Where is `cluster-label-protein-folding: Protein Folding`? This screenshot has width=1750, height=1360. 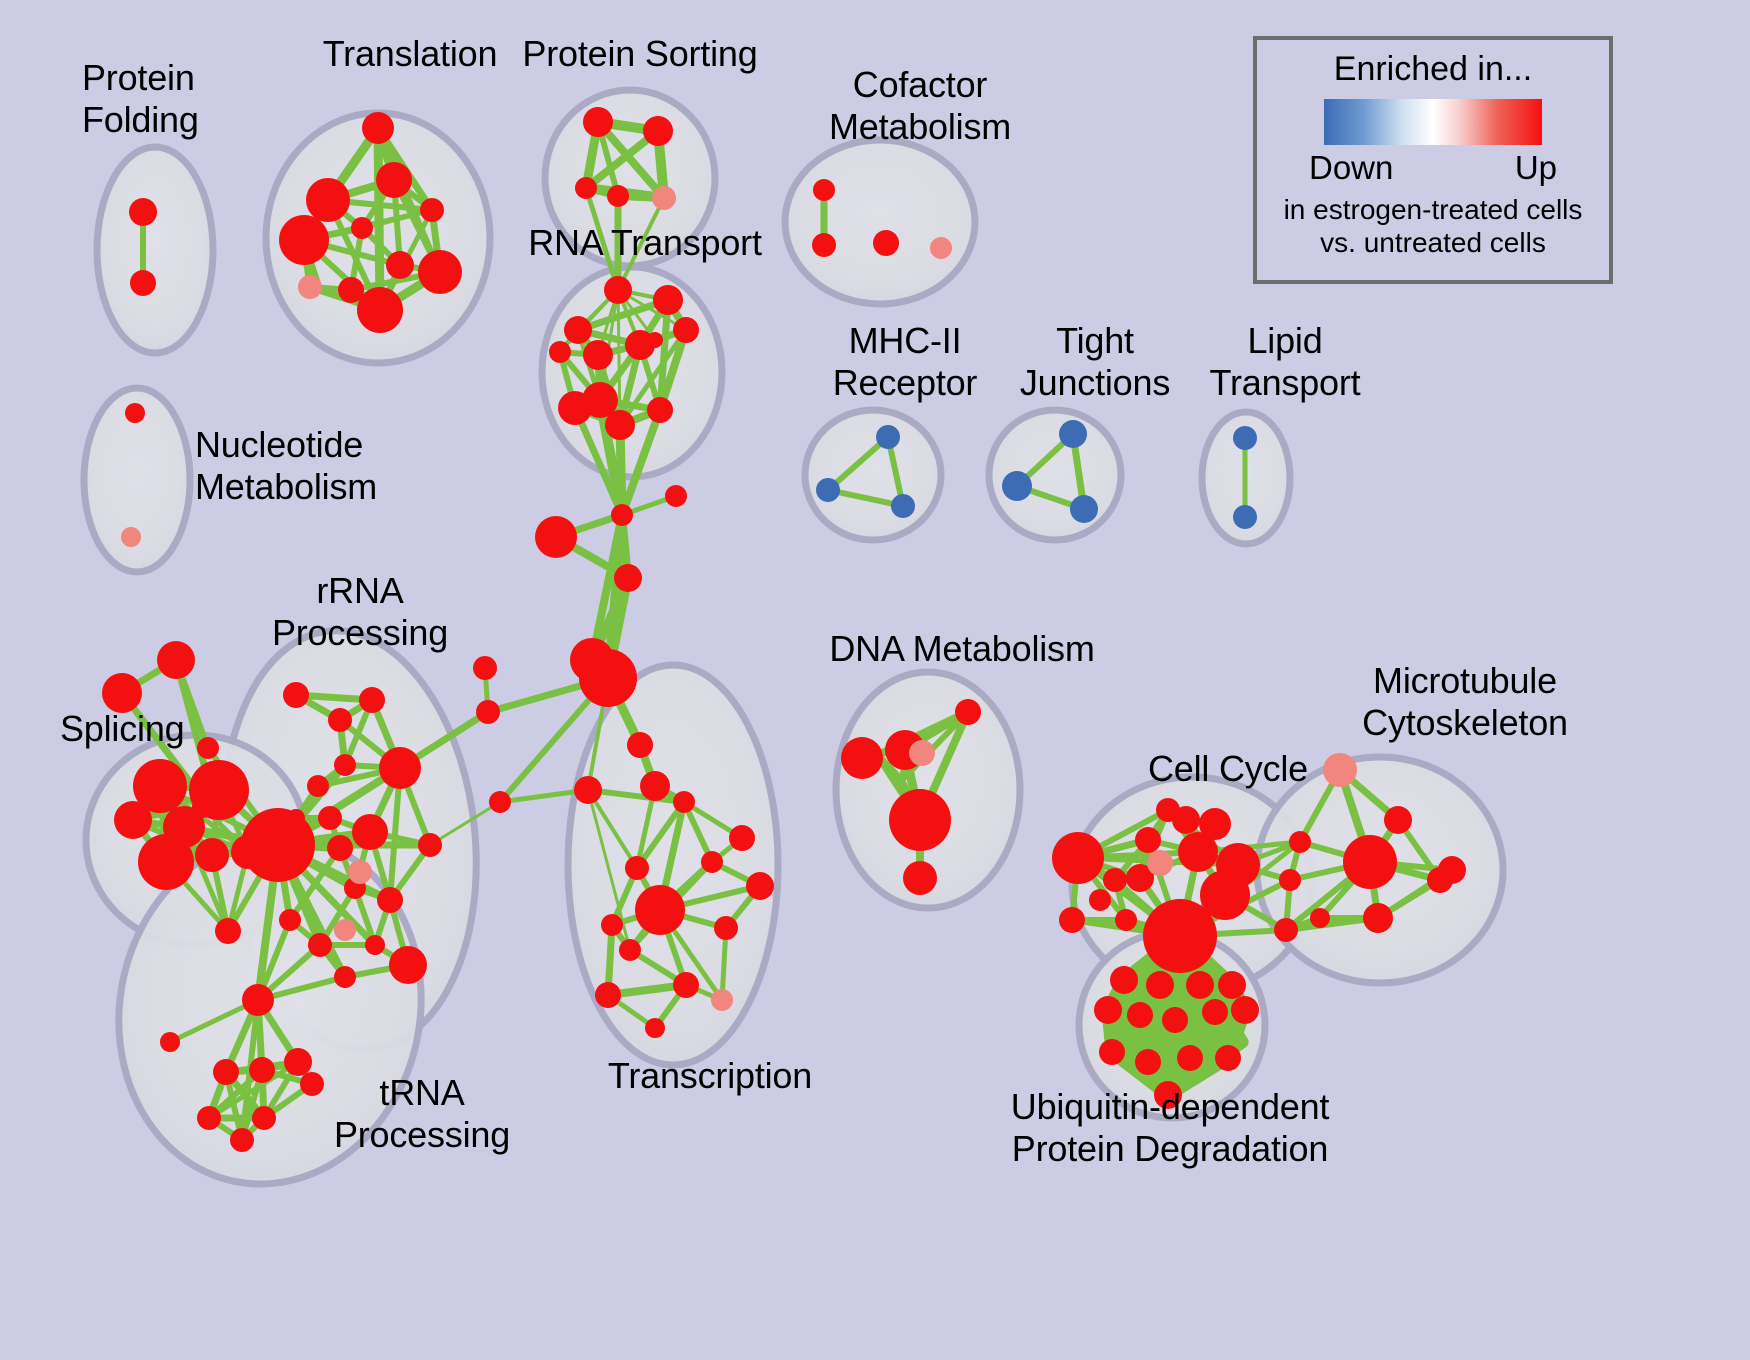 cluster-label-protein-folding: Protein Folding is located at coordinates (140, 98).